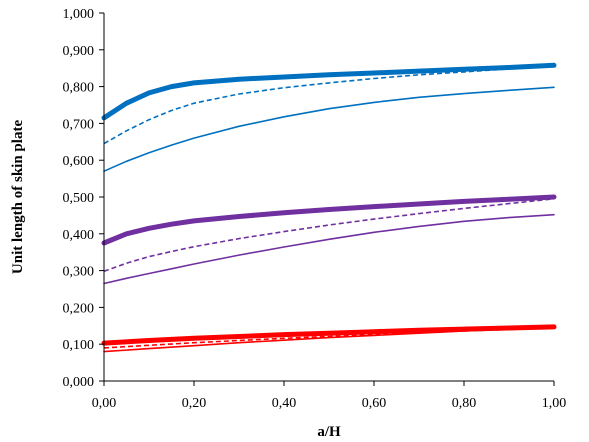 Image resolution: width=589 pixels, height=442 pixels. Describe the element at coordinates (329, 432) in the screenshot. I see `x-axis-title: a/H` at that location.